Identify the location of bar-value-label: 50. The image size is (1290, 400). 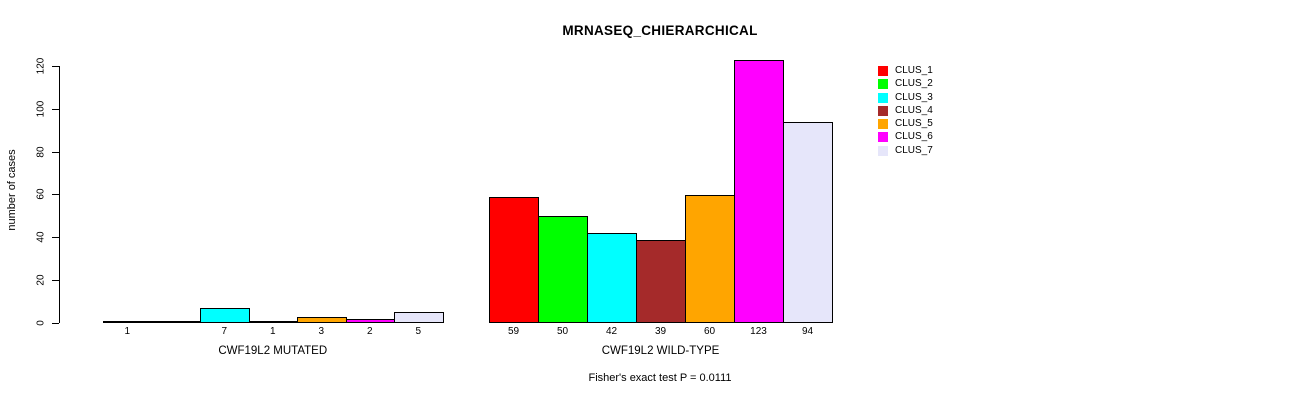
(562, 331).